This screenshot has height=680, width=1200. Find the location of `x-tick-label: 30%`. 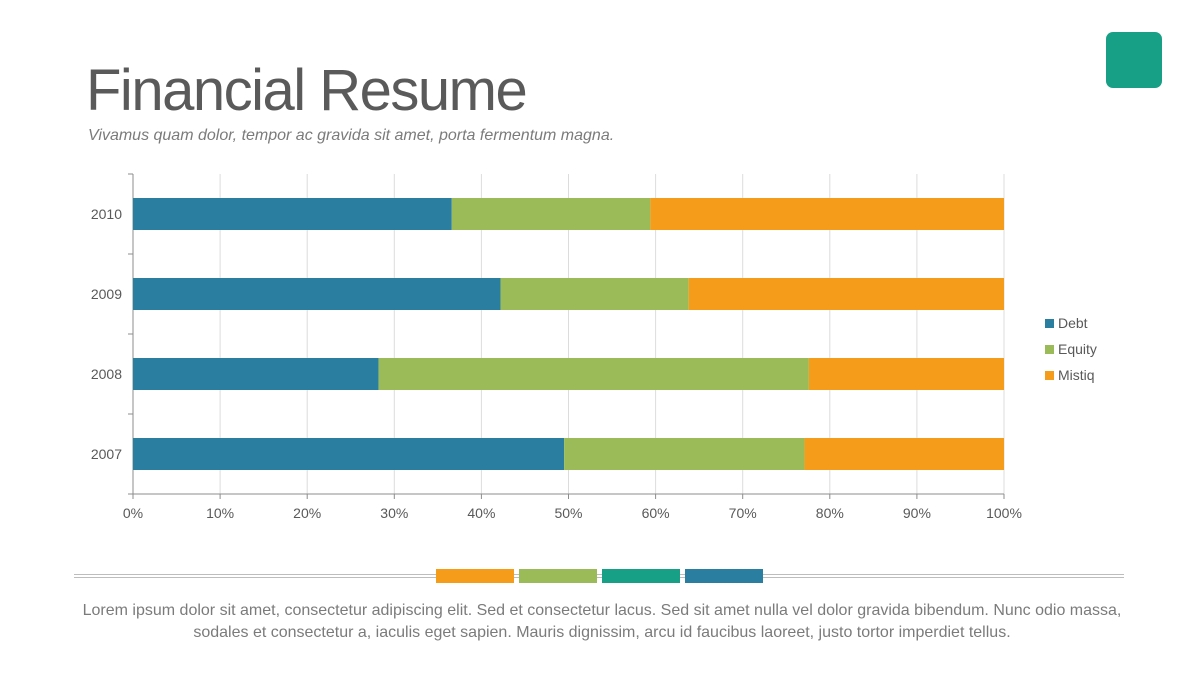

x-tick-label: 30% is located at coordinates (394, 513).